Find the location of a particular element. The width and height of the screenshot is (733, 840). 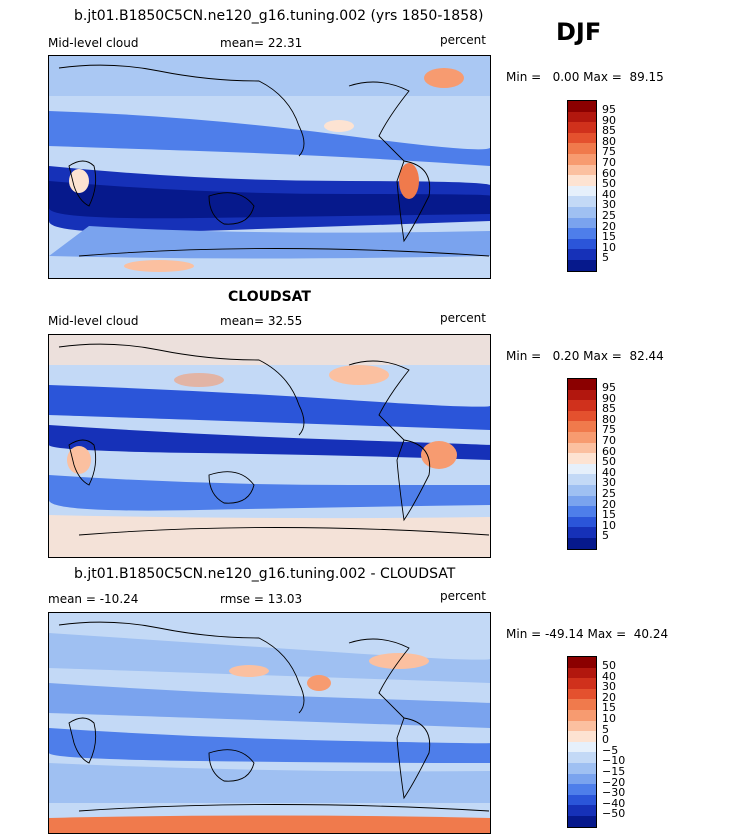

panel3-minmax: Min = -49.14 Max = 40.24 is located at coordinates (587, 634).